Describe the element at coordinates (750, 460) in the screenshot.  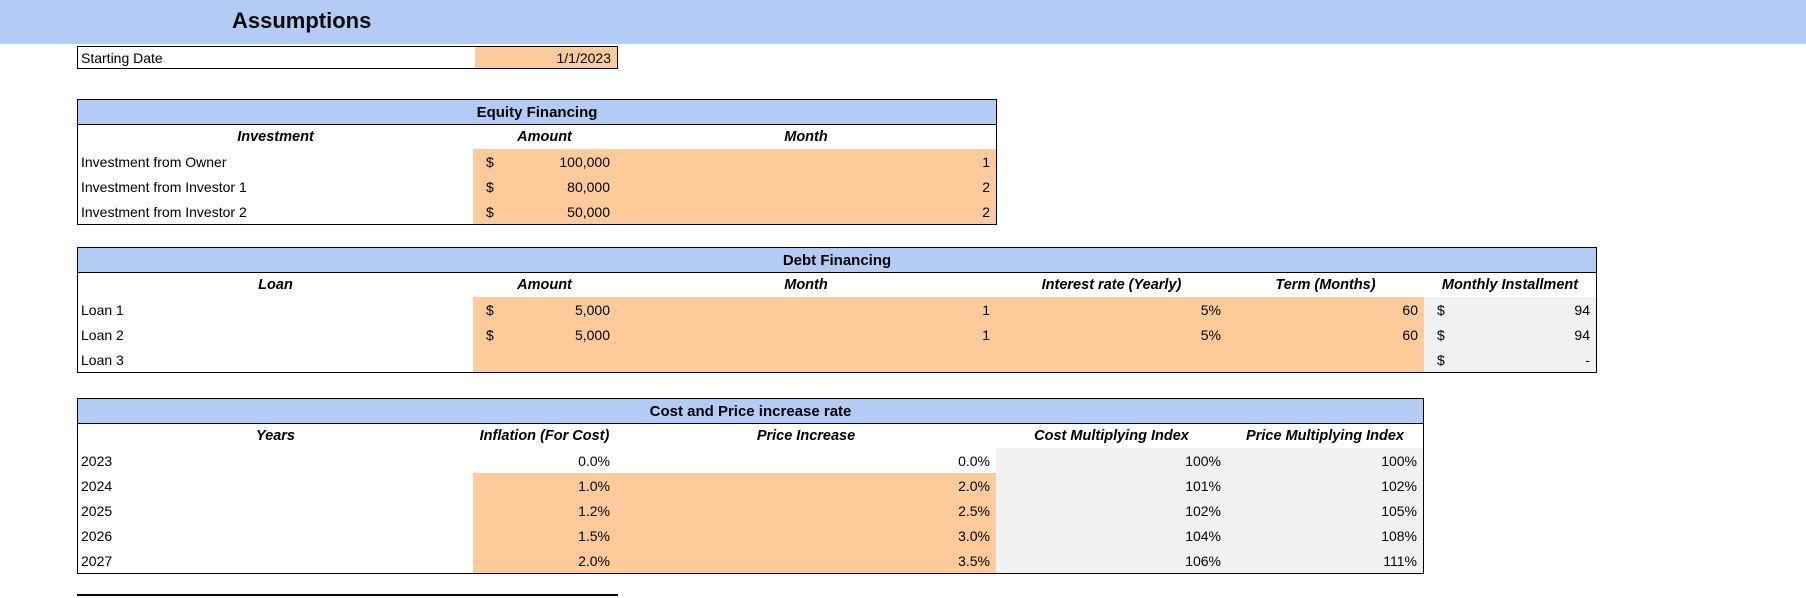
I see `table-row: 2023 0.0% 0.0% 100% 100%` at that location.